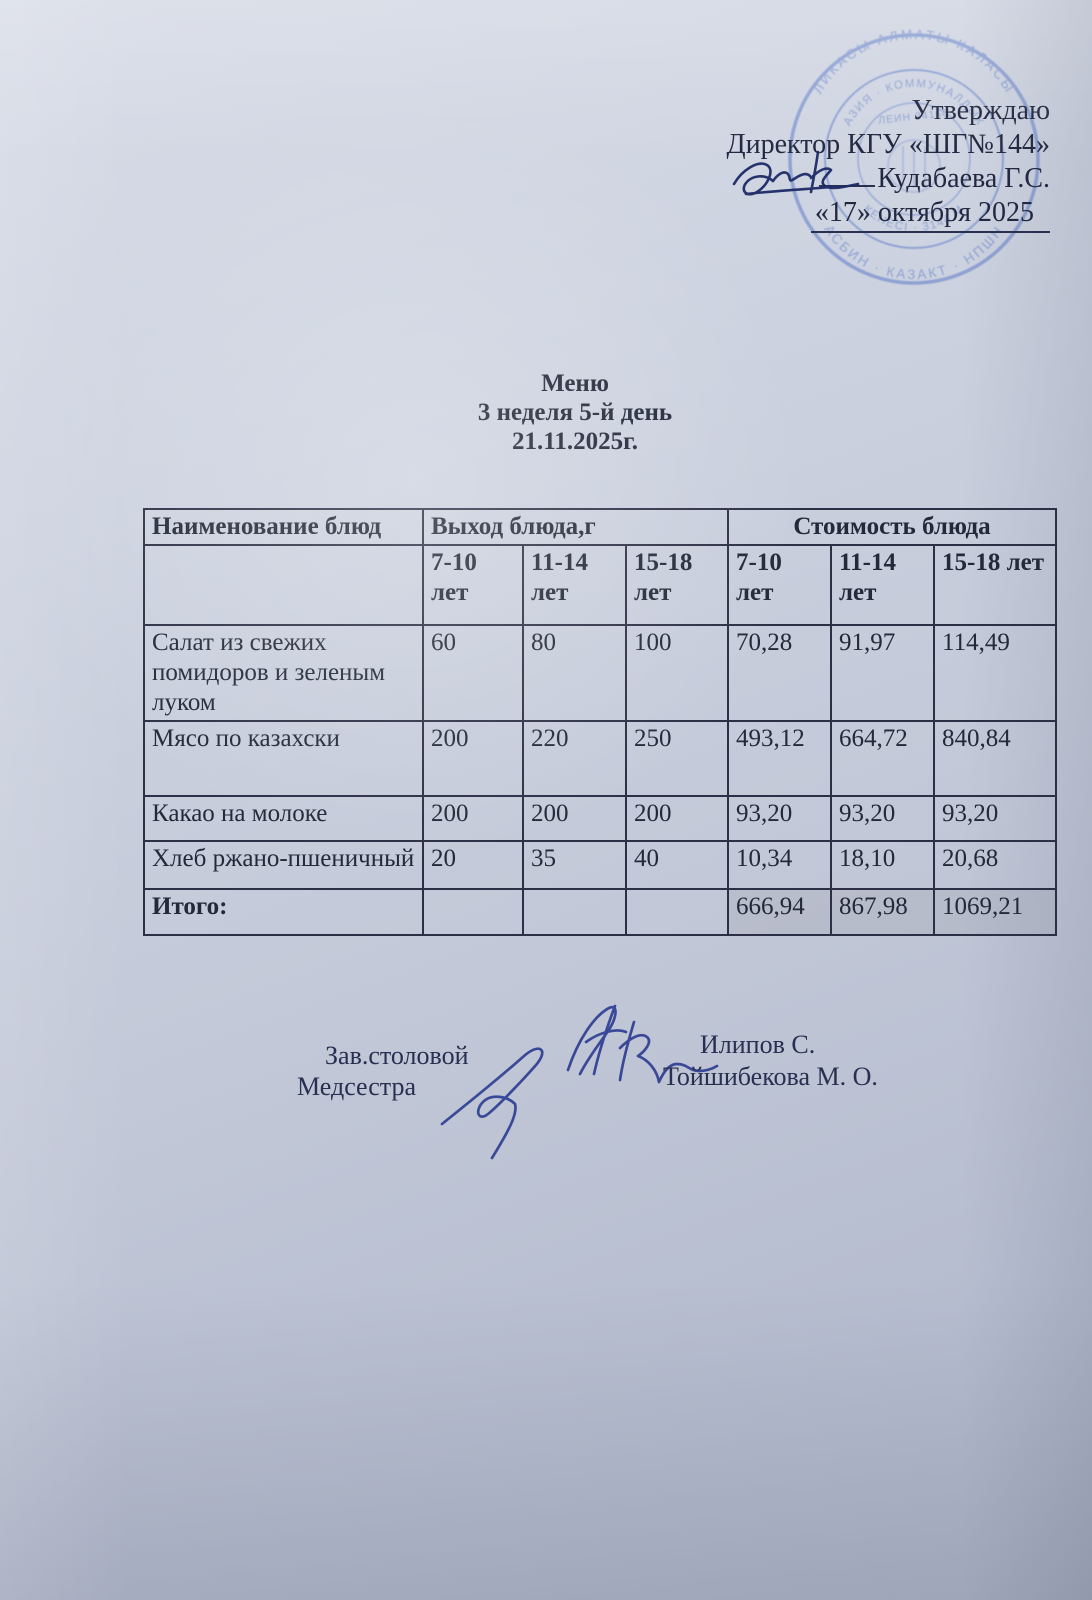  What do you see at coordinates (283, 758) in the screenshot?
I see `dish-name-cell: Мясо по казахски` at bounding box center [283, 758].